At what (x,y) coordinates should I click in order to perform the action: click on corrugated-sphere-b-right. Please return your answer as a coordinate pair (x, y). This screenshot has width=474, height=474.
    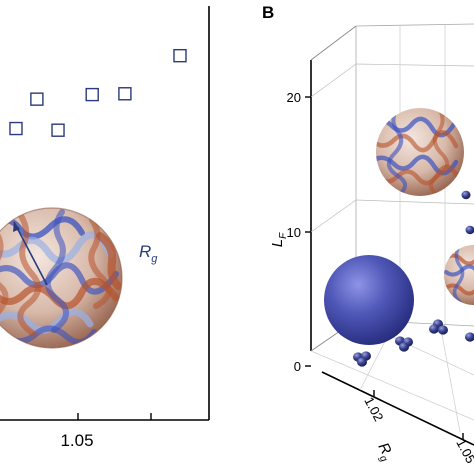
    Looking at the image, I should click on (459, 275).